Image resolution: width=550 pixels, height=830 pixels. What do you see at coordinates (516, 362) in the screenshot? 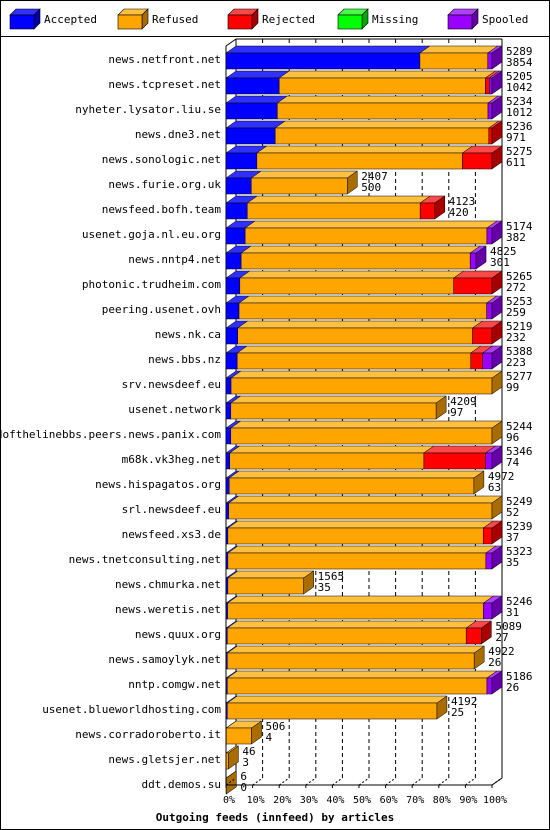
I see `bar-accepted-label: 223` at bounding box center [516, 362].